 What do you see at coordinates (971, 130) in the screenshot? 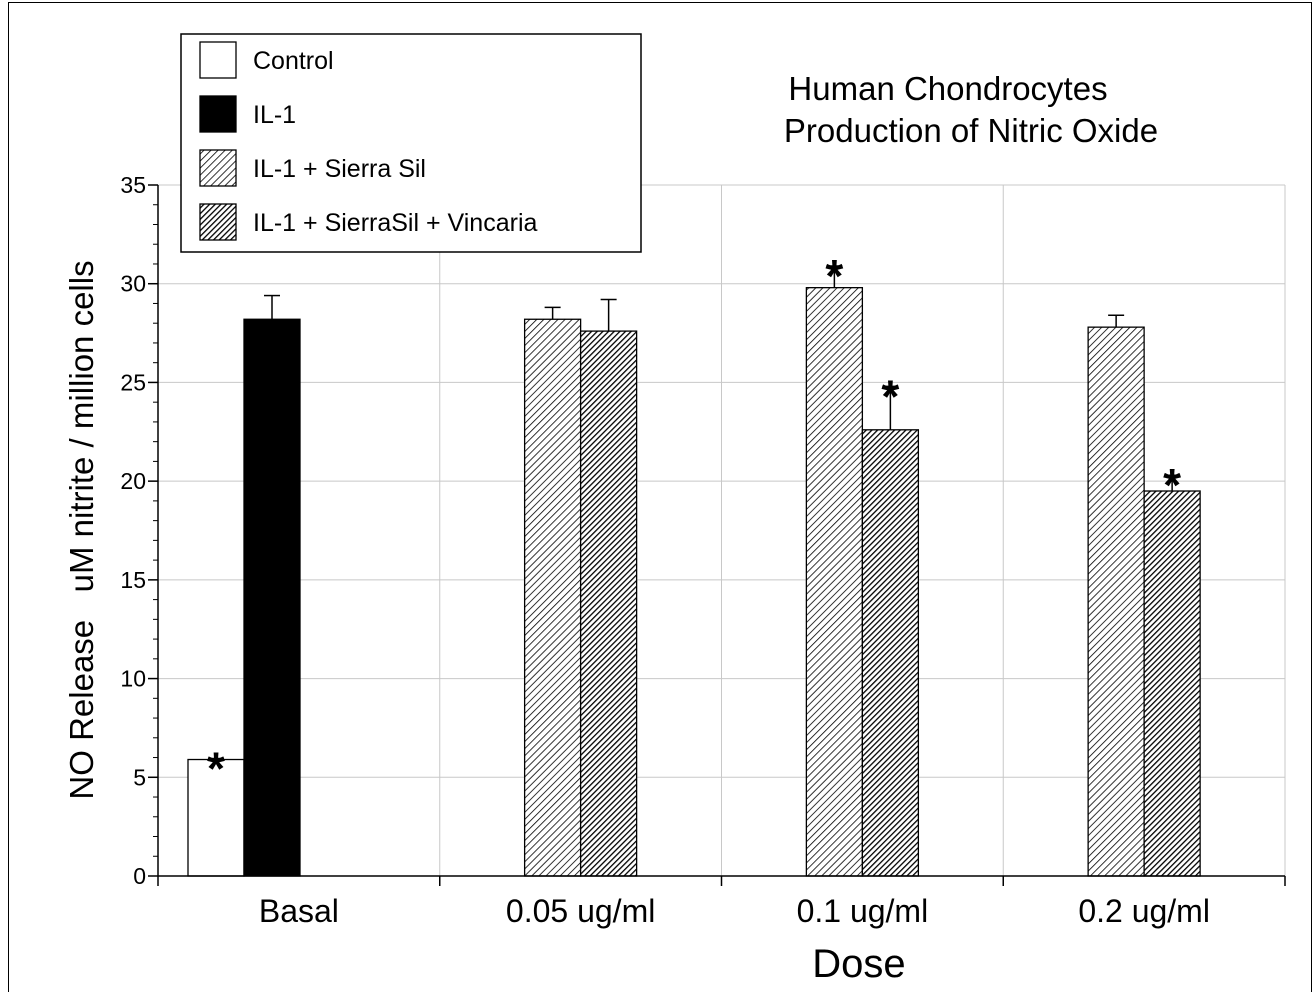
I see `chart-title-line-2: Production of Nitric Oxide` at bounding box center [971, 130].